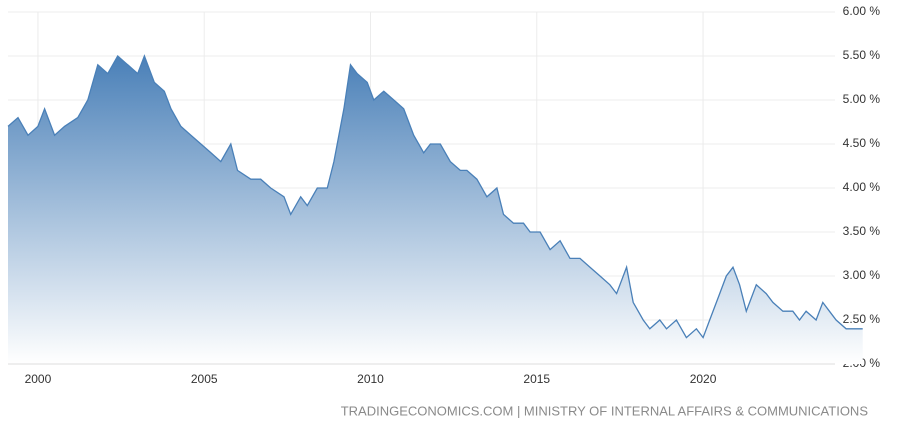  I want to click on x-tick-label: 2010, so click(370, 379).